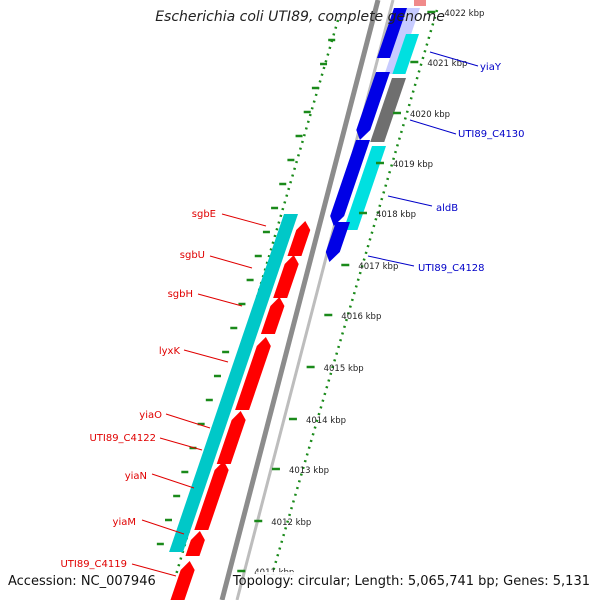  What do you see at coordinates (430, 115) in the screenshot?
I see `kbp-tick-label: 4020 kbp` at bounding box center [430, 115].